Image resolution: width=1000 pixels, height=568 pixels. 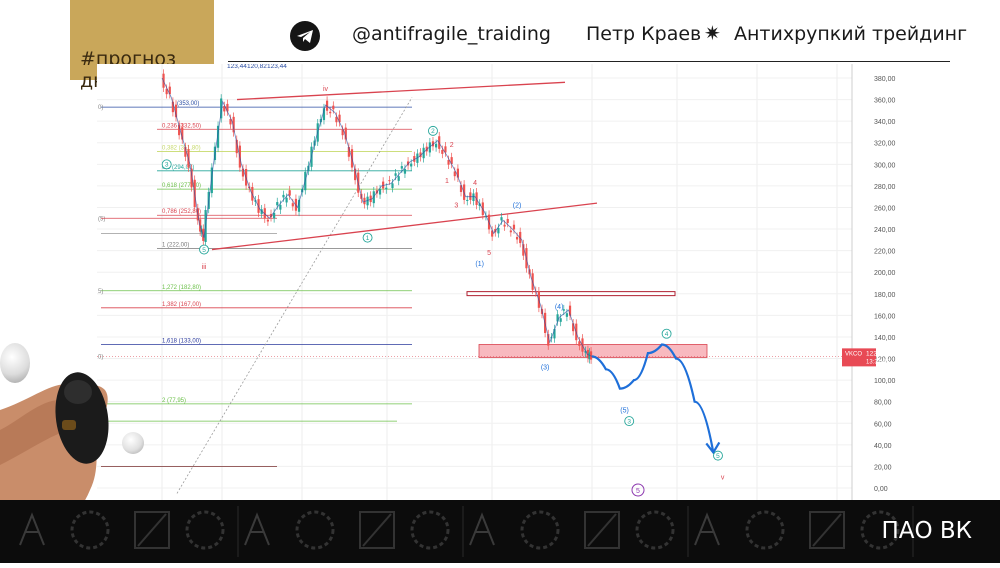 What do you see at coordinates (305, 36) in the screenshot?
I see `telegram-icon` at bounding box center [305, 36].